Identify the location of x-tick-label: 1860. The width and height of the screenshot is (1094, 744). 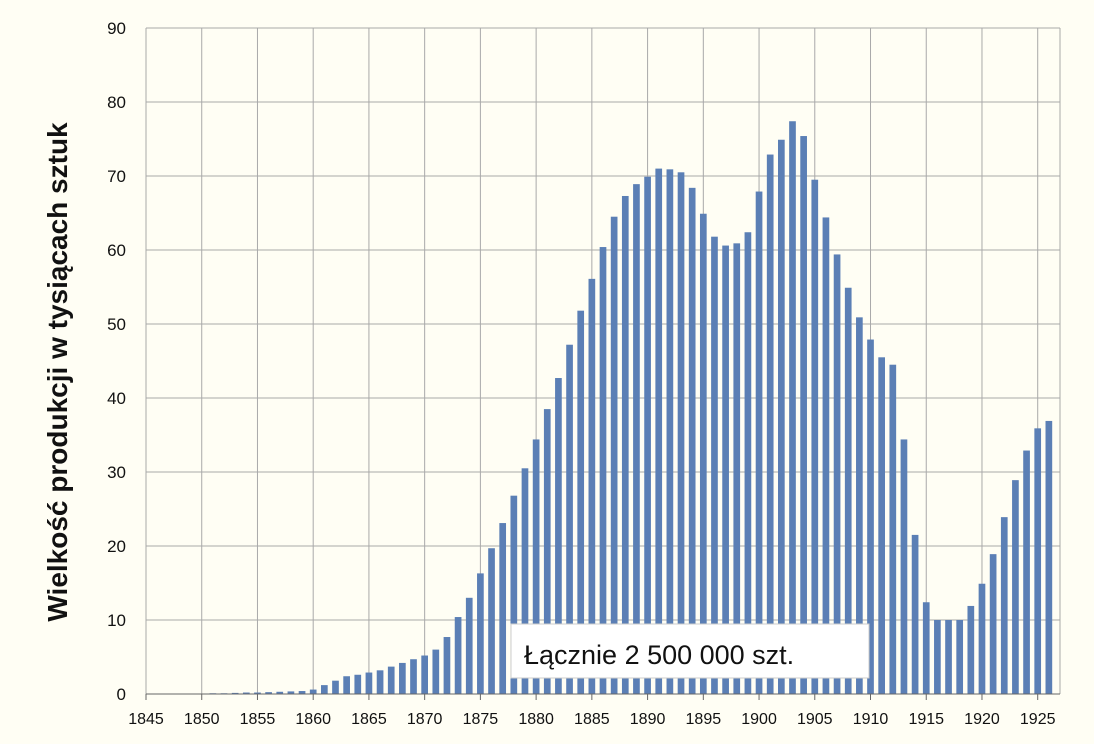
(313, 719).